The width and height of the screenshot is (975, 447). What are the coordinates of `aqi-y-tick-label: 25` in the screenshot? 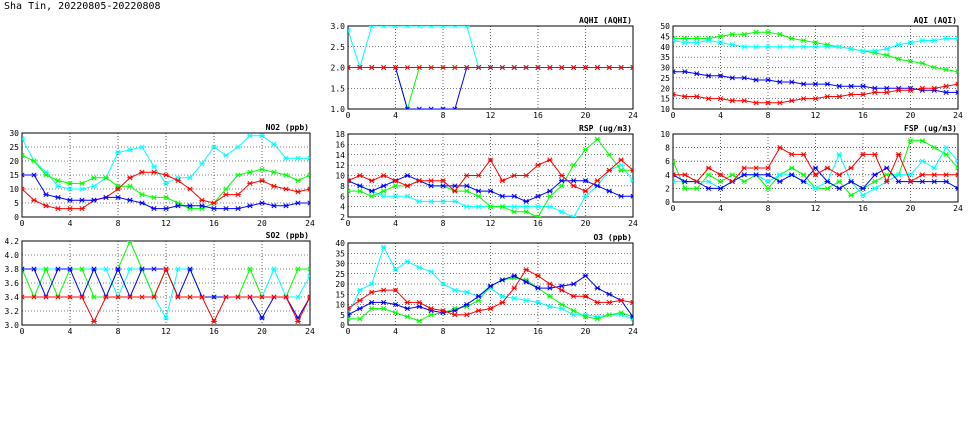 It's located at (665, 78).